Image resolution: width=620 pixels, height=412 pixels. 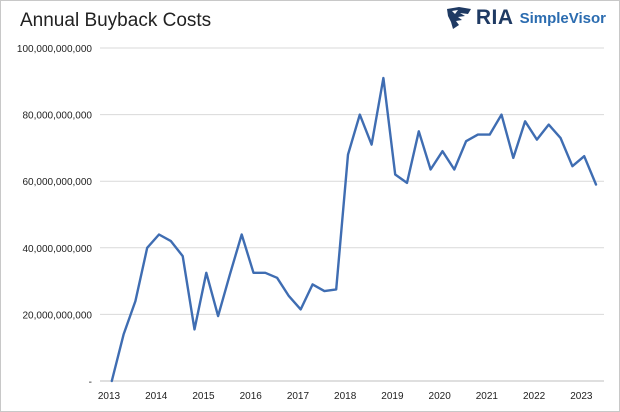 I want to click on logo-product-text: SimpleVisor, so click(x=562, y=18).